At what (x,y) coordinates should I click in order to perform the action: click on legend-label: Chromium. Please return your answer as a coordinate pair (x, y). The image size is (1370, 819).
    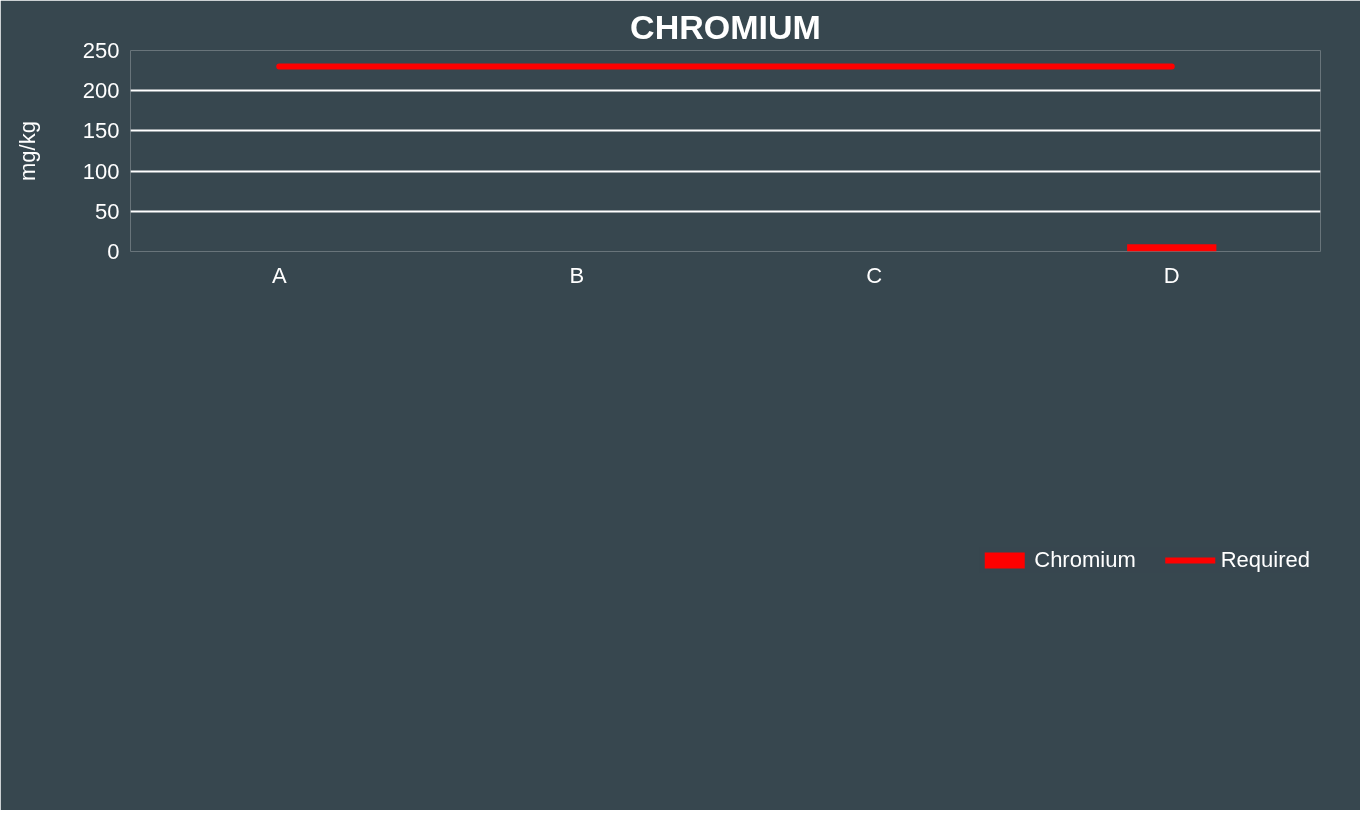
    Looking at the image, I should click on (1085, 560).